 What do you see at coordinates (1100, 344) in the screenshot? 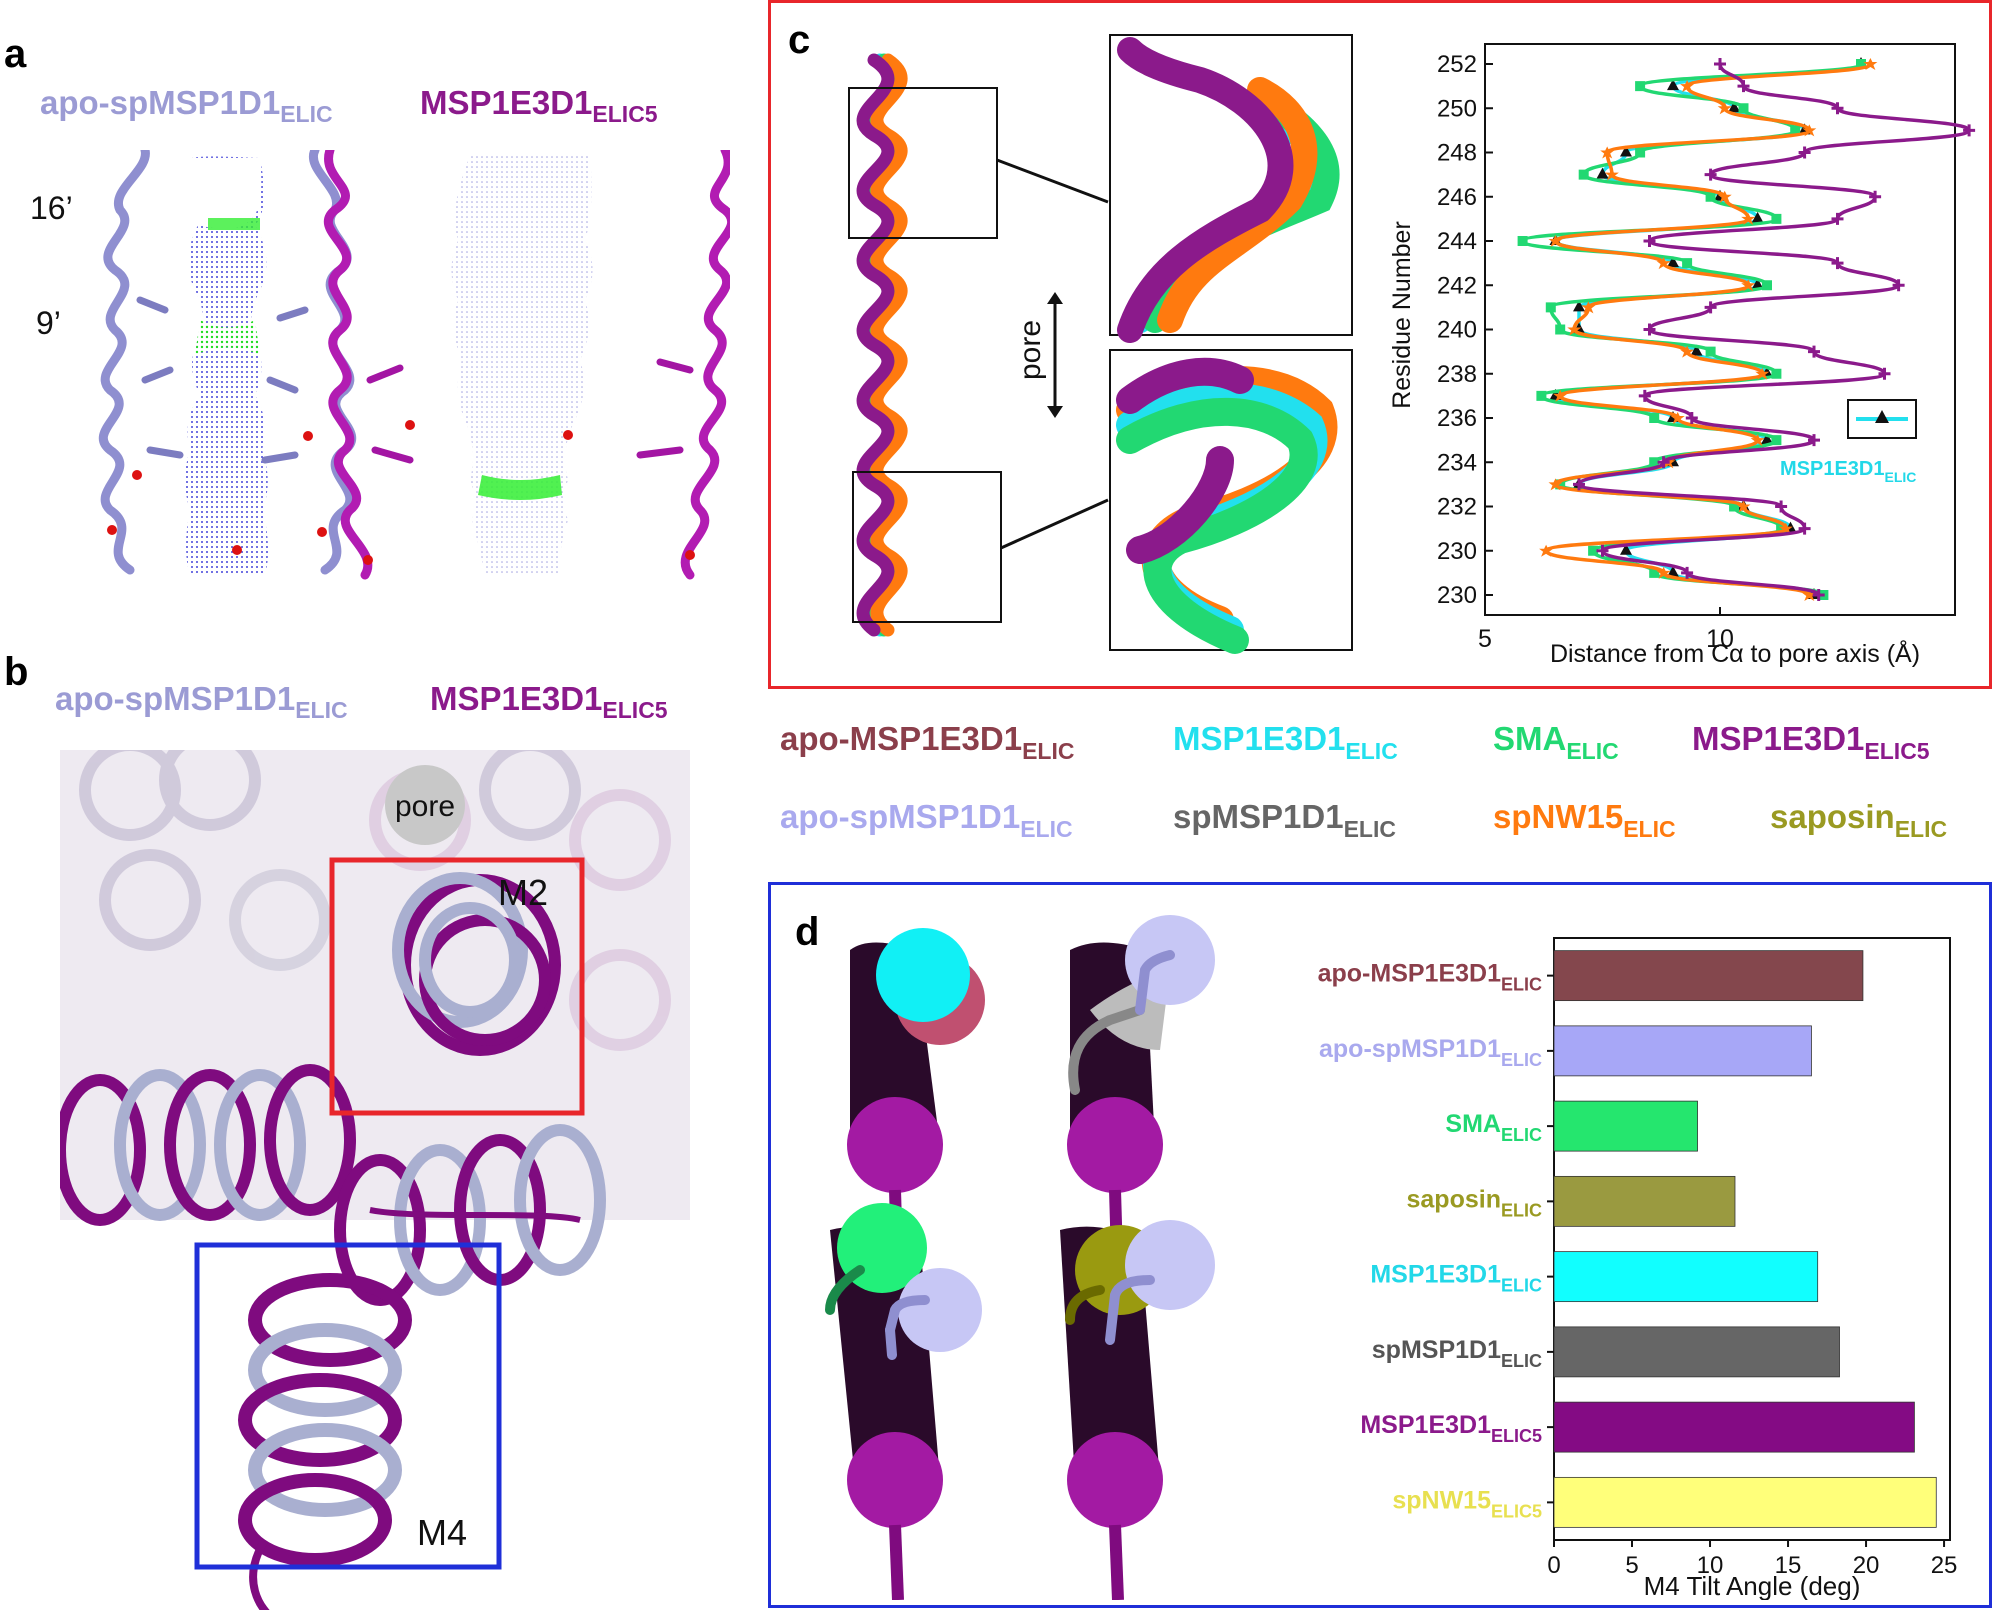
I see `panel-c-helix-overlay: pore` at bounding box center [1100, 344].